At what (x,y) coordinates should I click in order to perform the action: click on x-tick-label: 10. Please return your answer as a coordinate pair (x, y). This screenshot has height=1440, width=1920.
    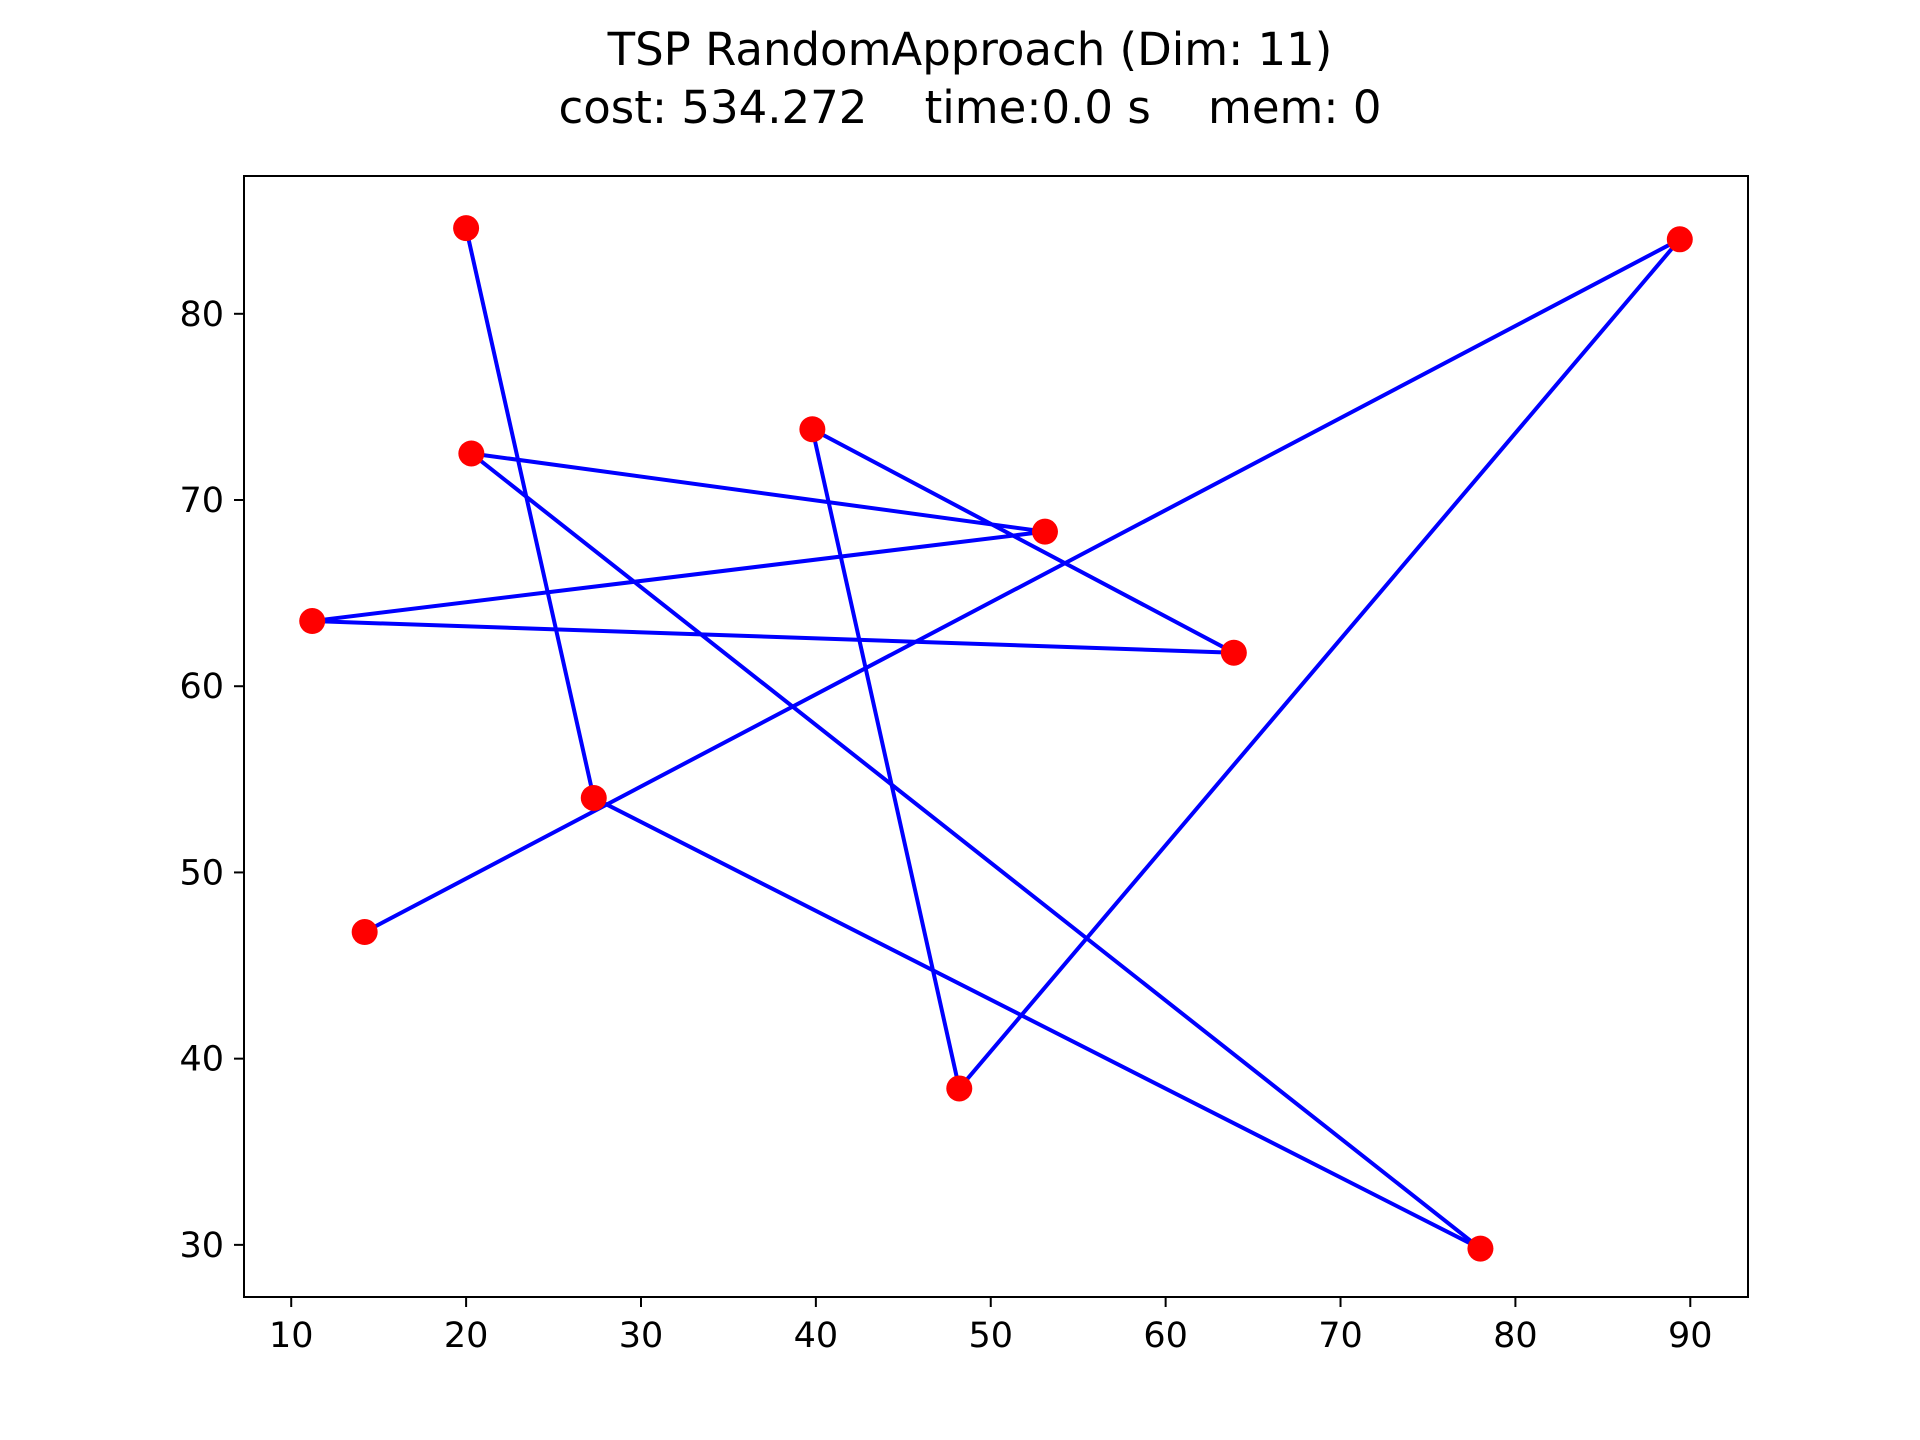
    Looking at the image, I should click on (291, 1336).